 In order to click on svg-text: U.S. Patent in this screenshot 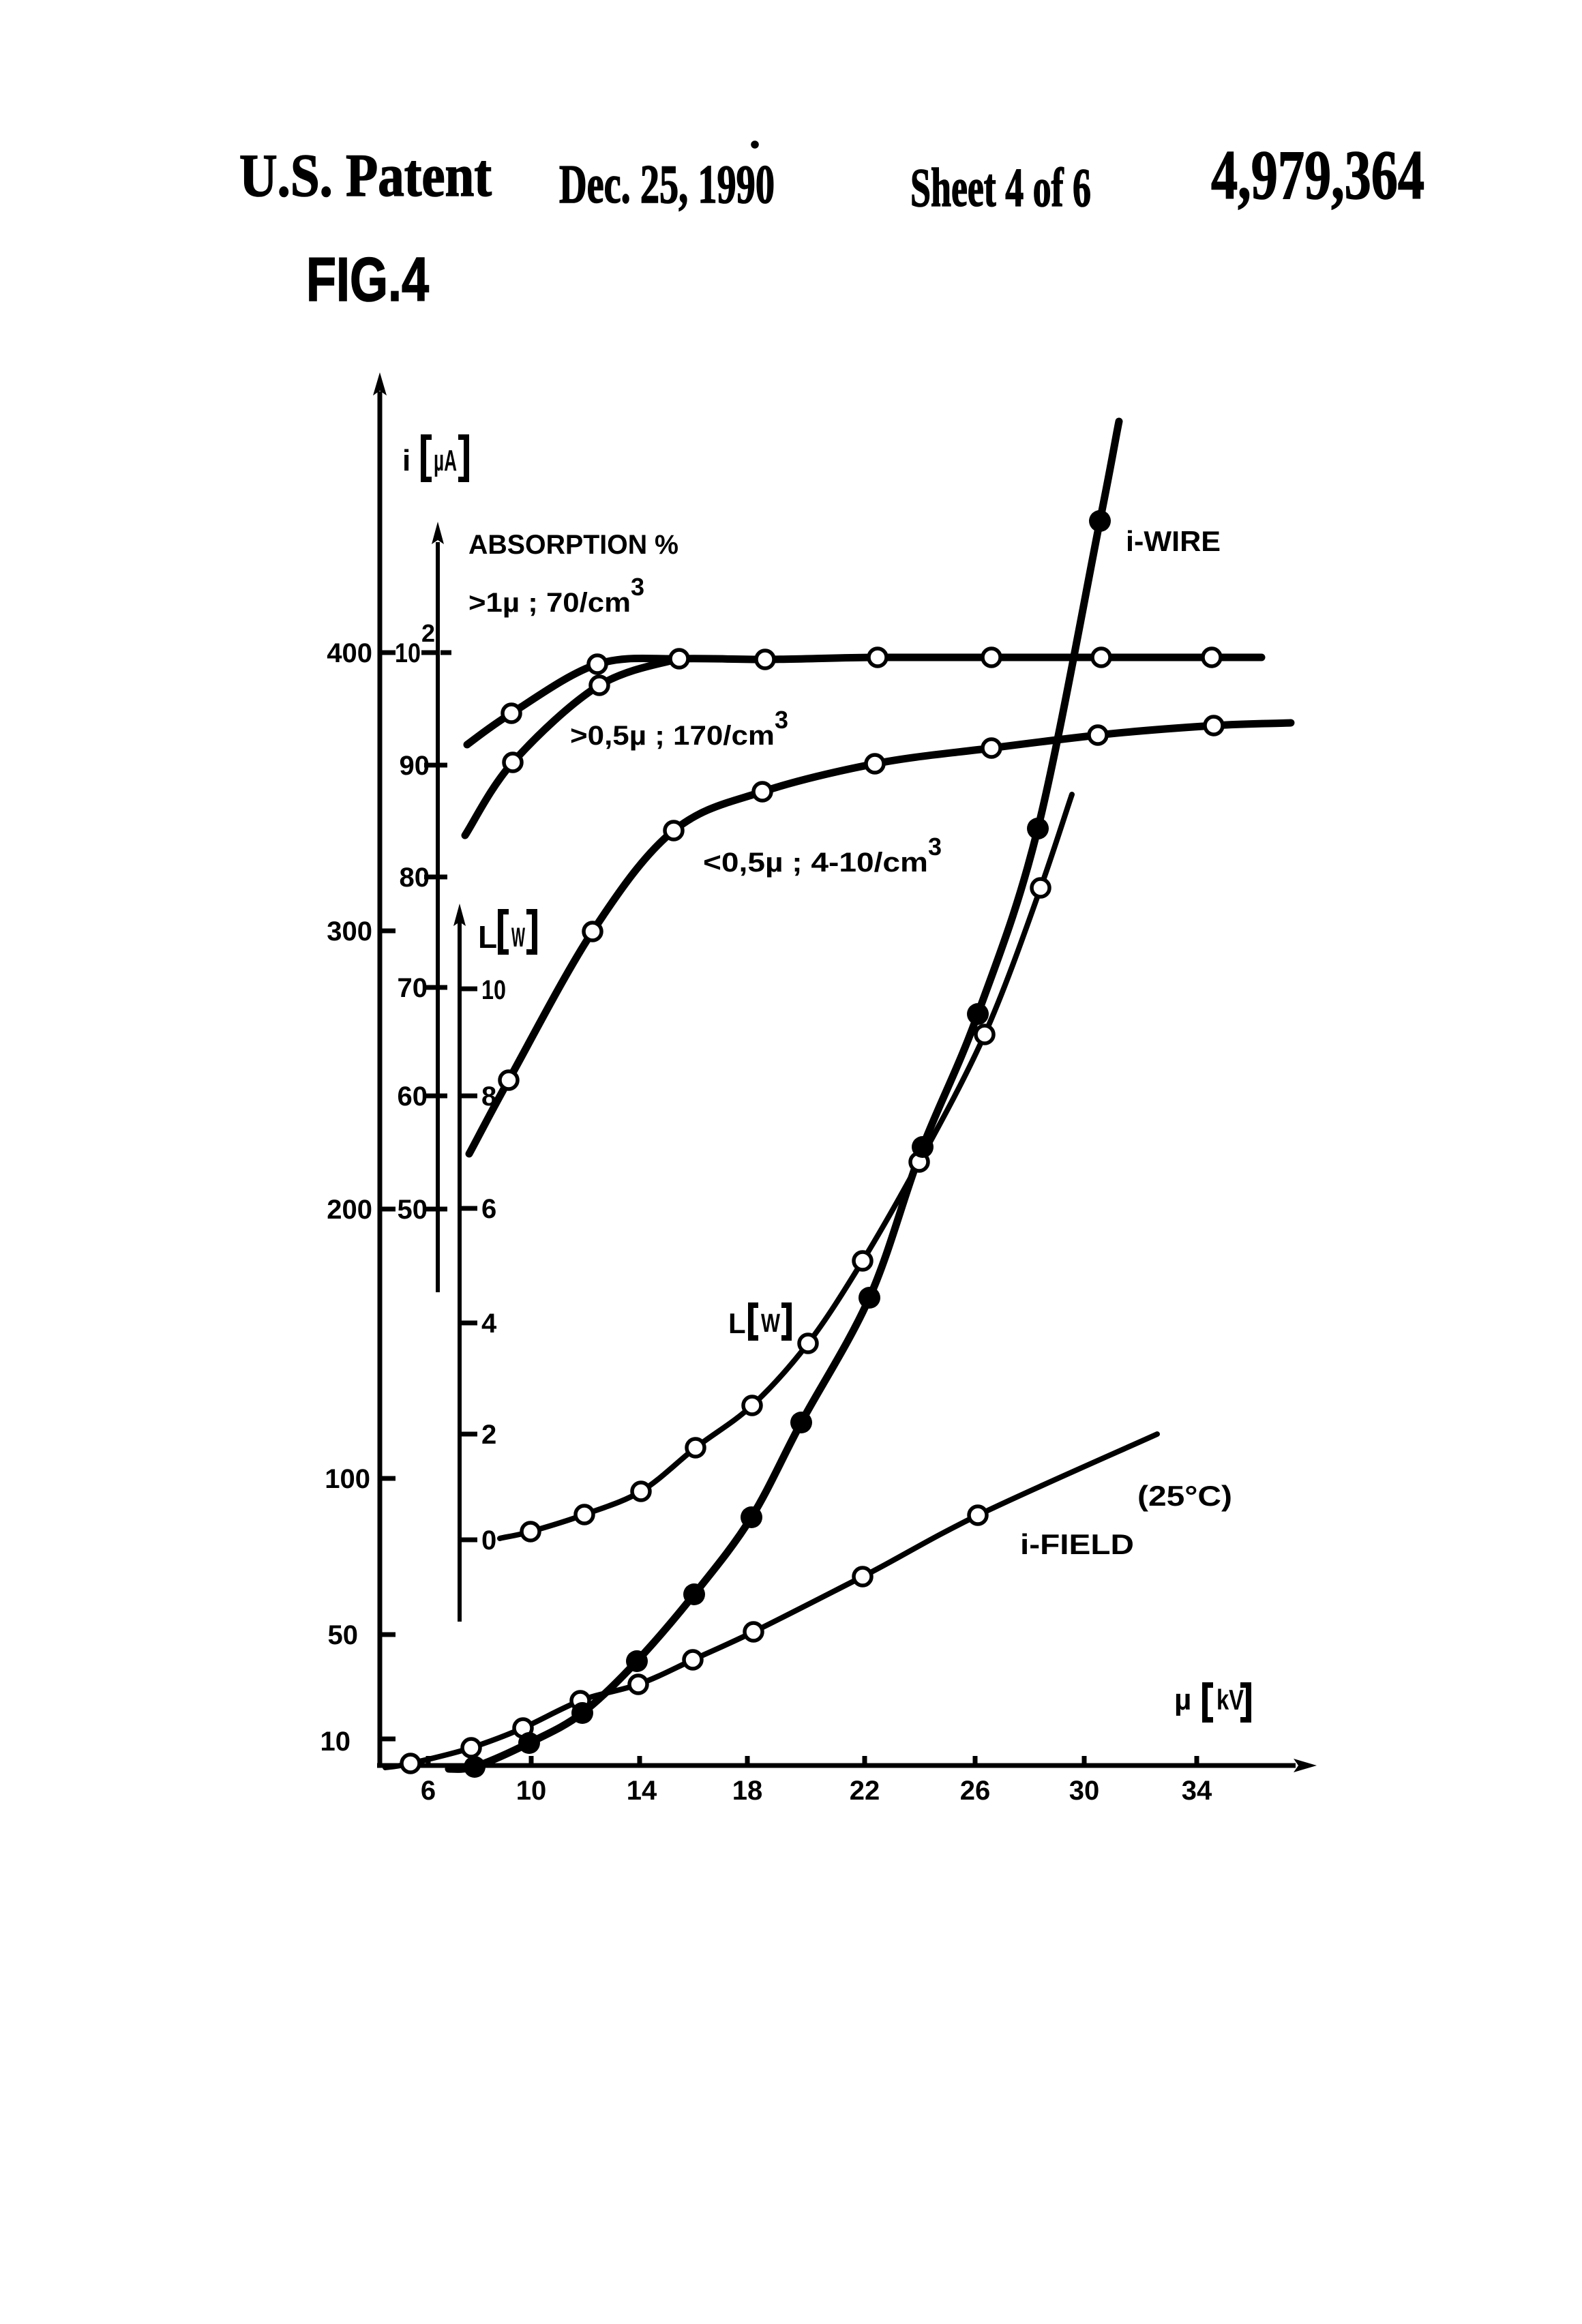, I will do `click(365, 176)`.